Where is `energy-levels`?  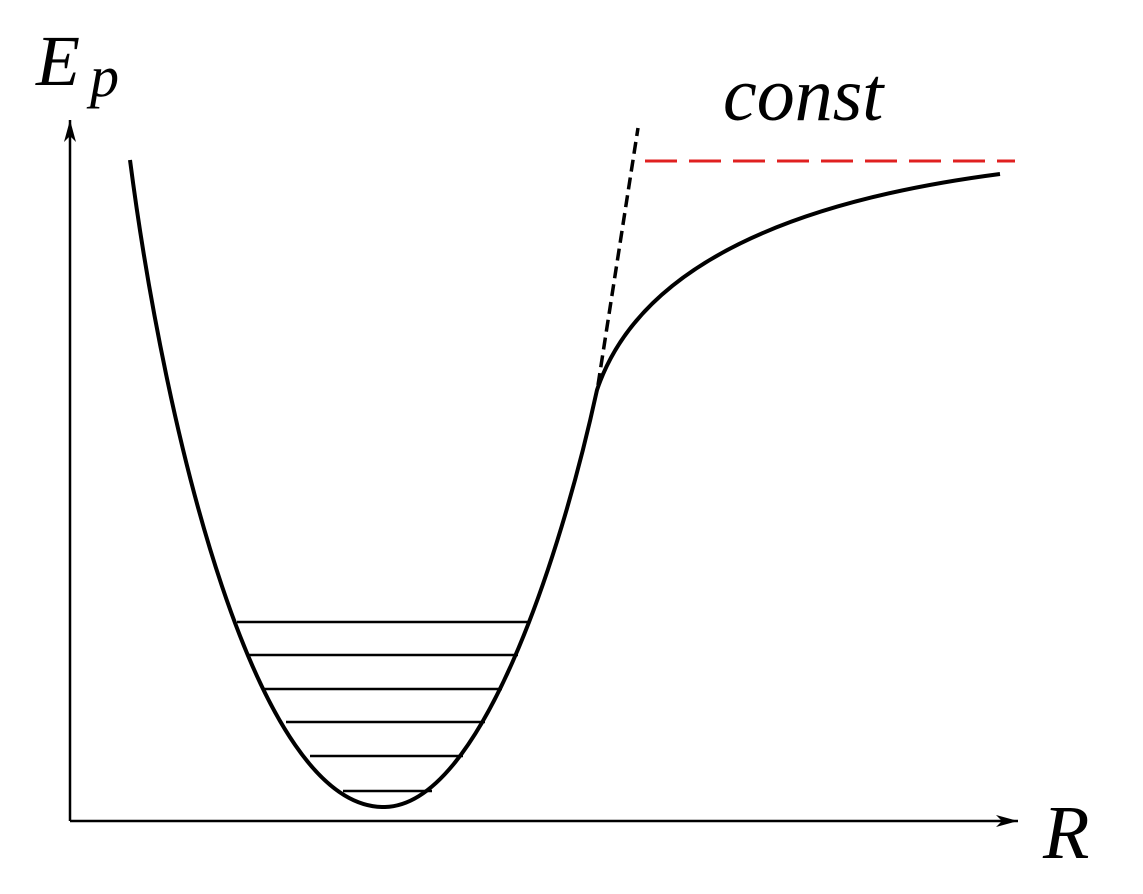 energy-levels is located at coordinates (383, 706).